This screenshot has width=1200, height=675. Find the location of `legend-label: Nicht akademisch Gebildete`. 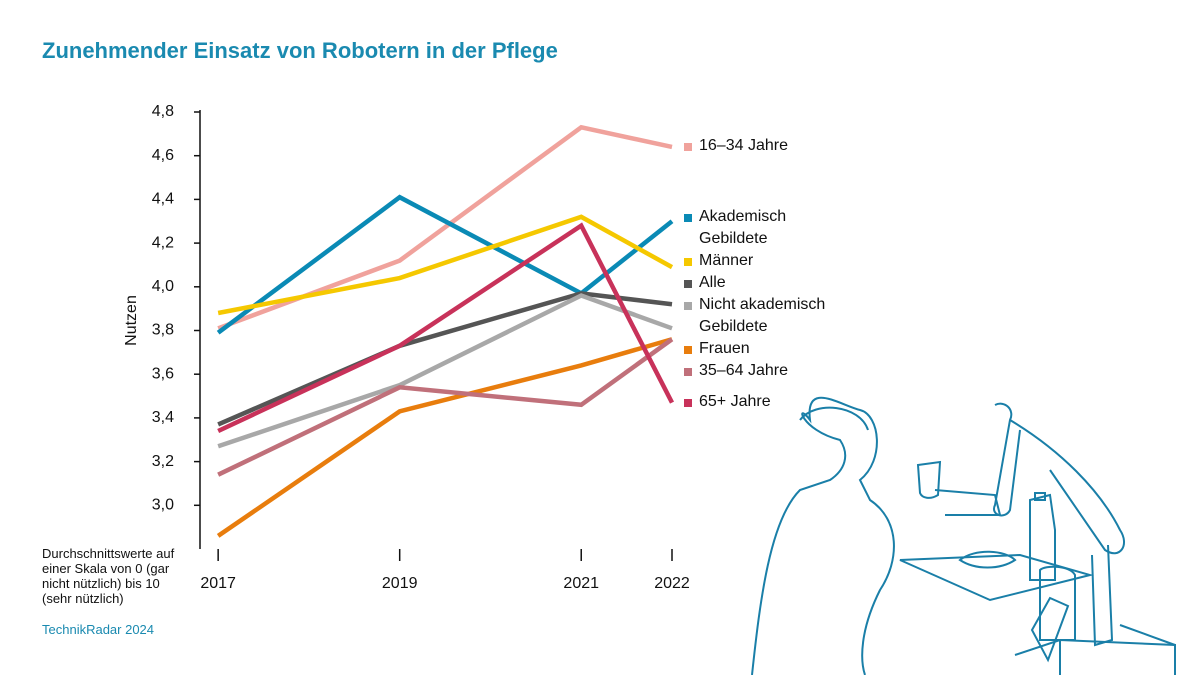

legend-label: Nicht akademisch Gebildete is located at coordinates (762, 315).